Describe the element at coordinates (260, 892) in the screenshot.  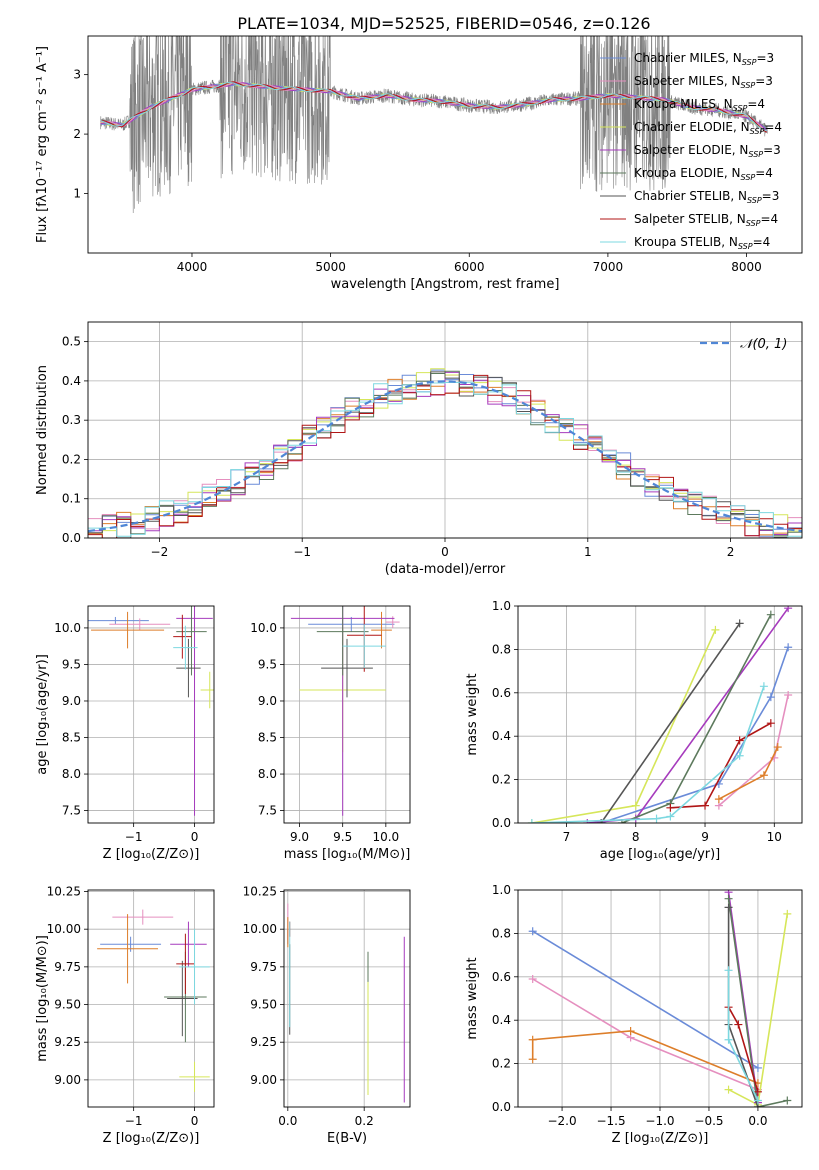
I see `y-tick-label: 10.25` at that location.